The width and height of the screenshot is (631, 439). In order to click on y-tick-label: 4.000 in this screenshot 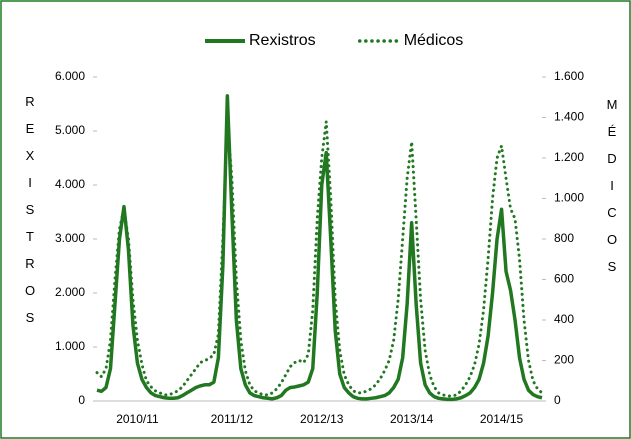, I will do `click(70, 184)`.